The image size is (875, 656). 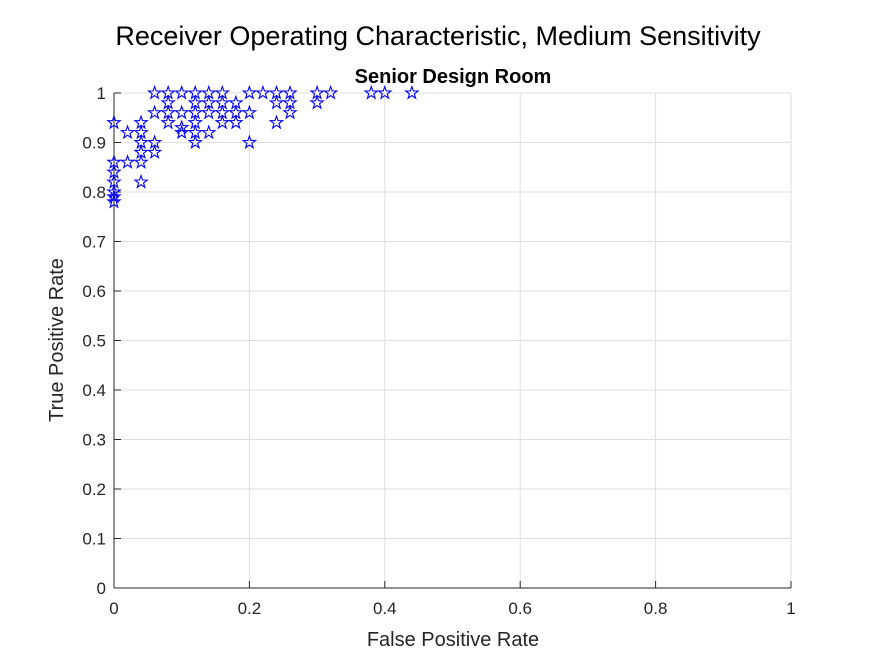 I want to click on y-axis-label: True Positive Rate, so click(x=57, y=340).